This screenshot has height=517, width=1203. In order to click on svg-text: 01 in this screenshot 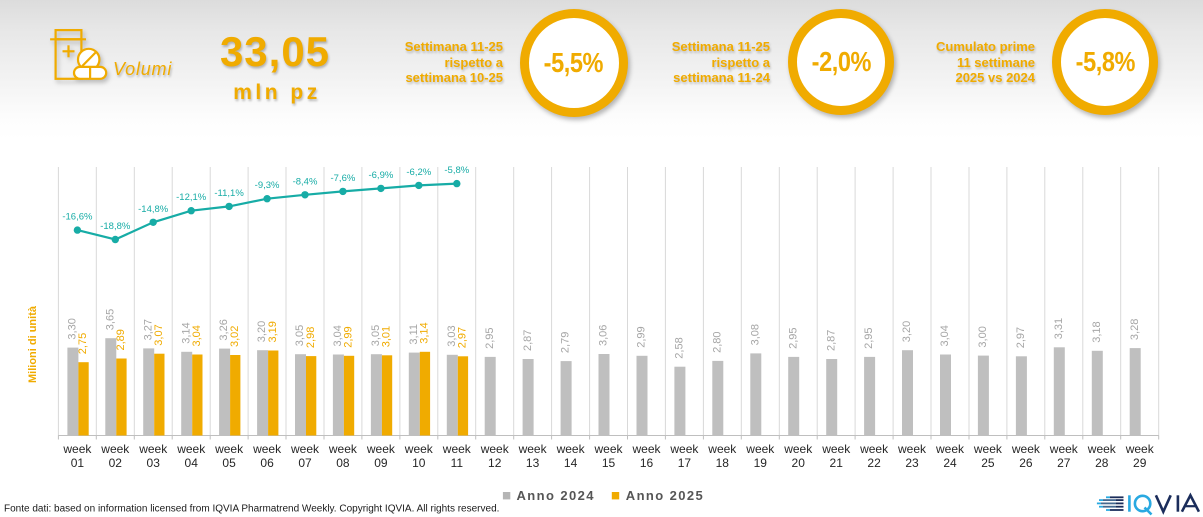, I will do `click(78, 463)`.